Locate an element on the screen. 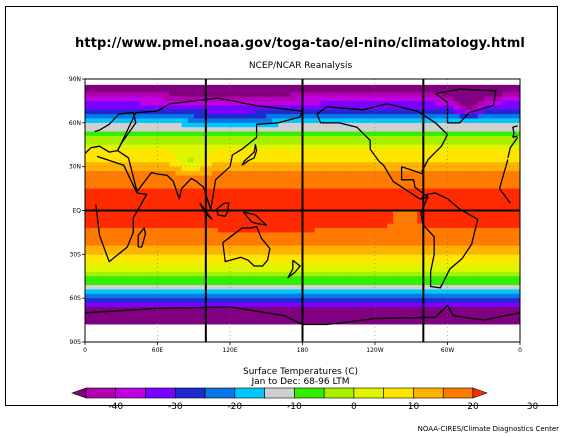  lon-tick-label: 60W is located at coordinates (448, 350).